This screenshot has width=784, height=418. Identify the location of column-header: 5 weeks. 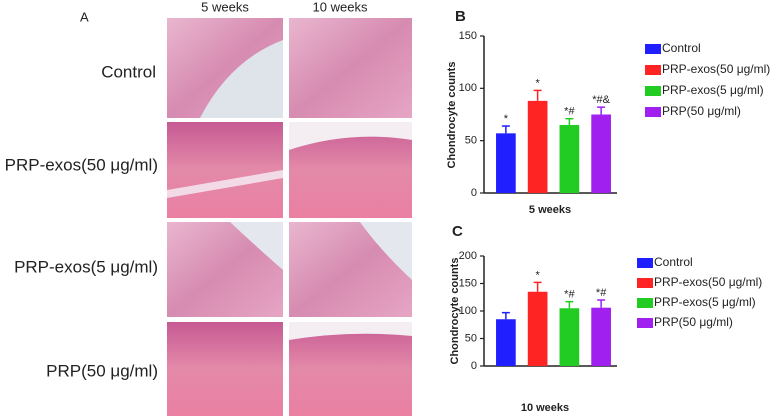
(225, 7).